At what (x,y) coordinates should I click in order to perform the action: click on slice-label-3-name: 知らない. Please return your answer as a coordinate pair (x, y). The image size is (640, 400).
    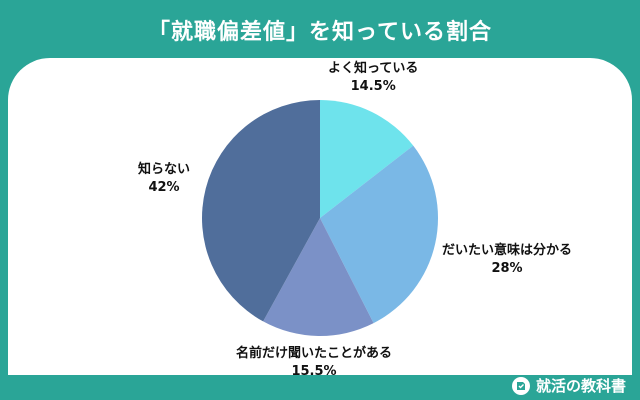
    Looking at the image, I should click on (164, 169).